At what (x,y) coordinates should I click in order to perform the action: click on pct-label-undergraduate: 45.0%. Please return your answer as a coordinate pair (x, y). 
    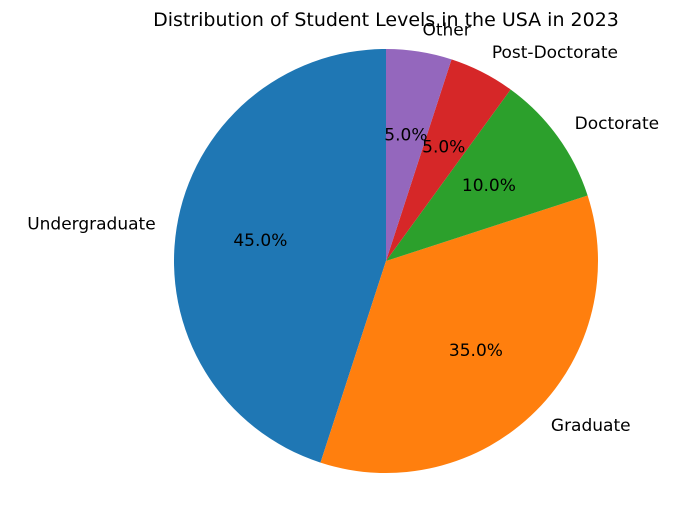
    Looking at the image, I should click on (260, 241).